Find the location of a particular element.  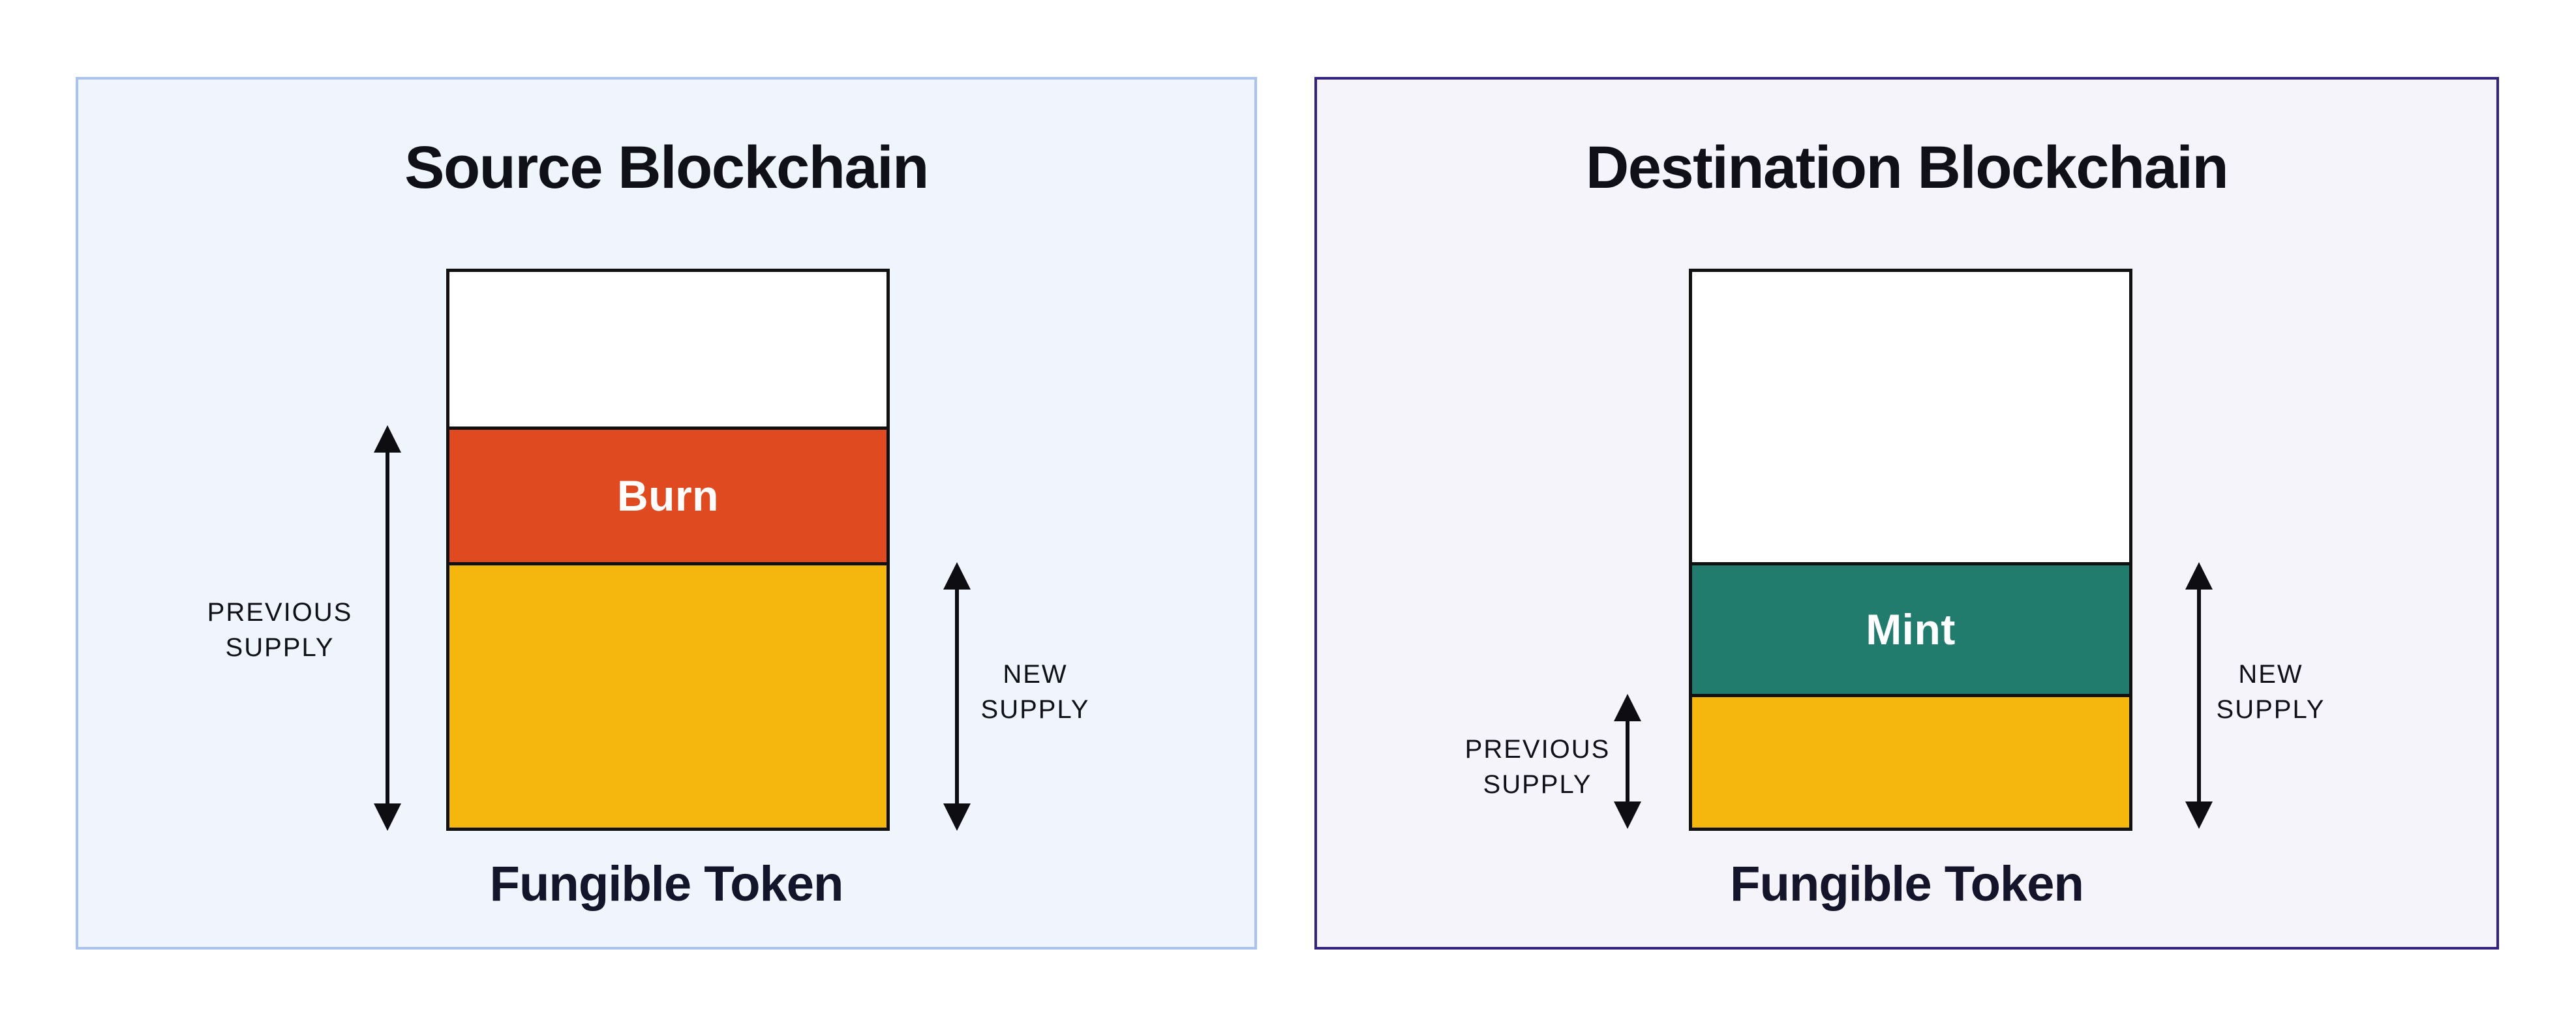

mint-label: Mint is located at coordinates (1911, 629).